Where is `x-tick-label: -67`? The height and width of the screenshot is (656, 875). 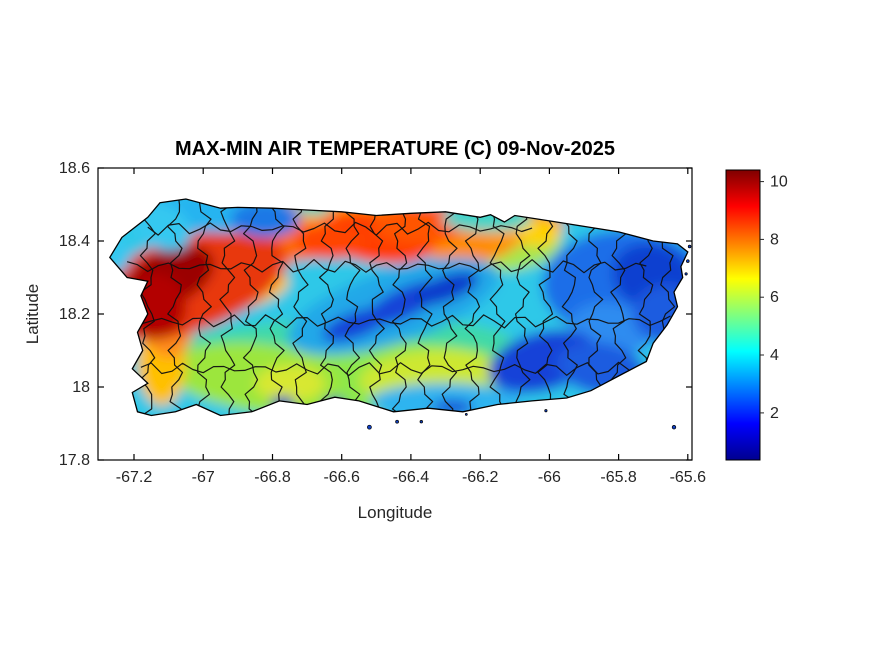
x-tick-label: -67 is located at coordinates (203, 477).